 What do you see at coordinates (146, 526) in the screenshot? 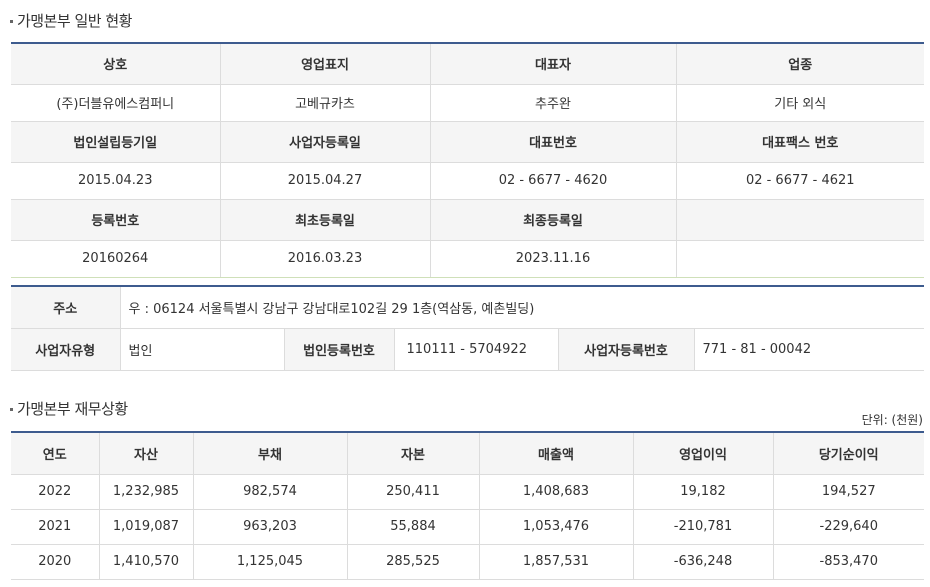
I see `finance-data-cell: 1,019,087` at bounding box center [146, 526].